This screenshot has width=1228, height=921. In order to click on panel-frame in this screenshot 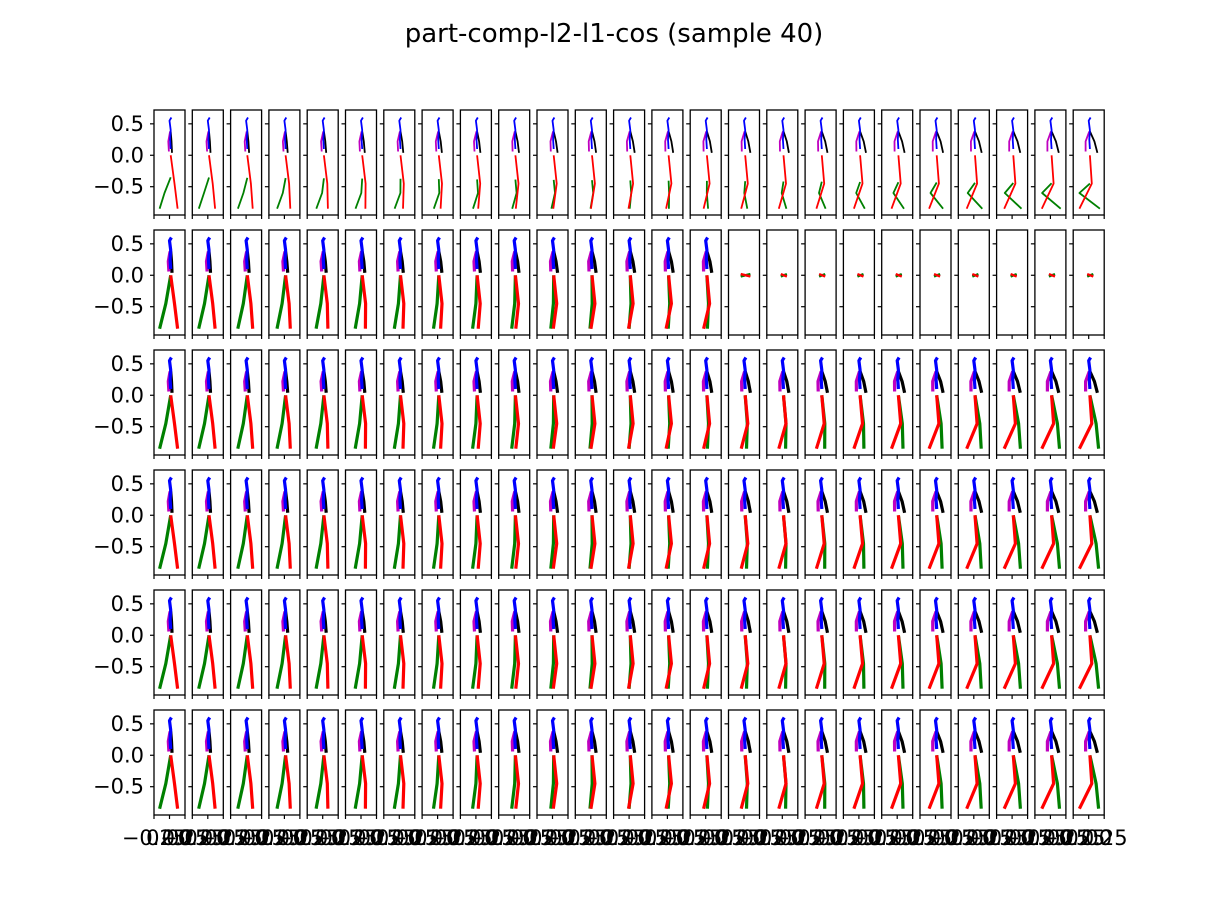, I will do `click(820, 282)`.